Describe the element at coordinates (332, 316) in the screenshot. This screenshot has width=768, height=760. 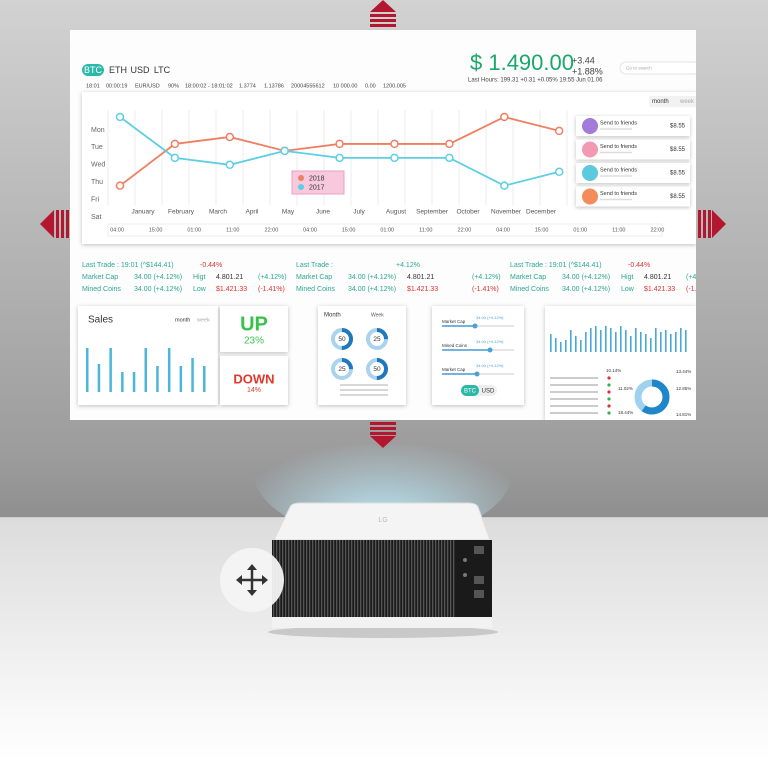
I see `donut-header: Month` at that location.